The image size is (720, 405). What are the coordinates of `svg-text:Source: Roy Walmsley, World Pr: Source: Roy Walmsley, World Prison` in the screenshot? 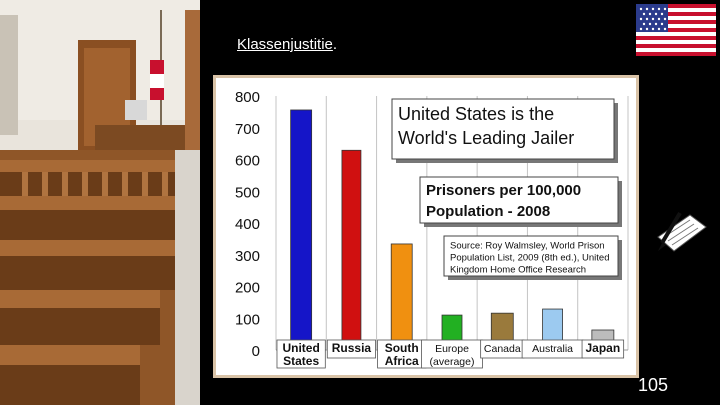 It's located at (527, 246).